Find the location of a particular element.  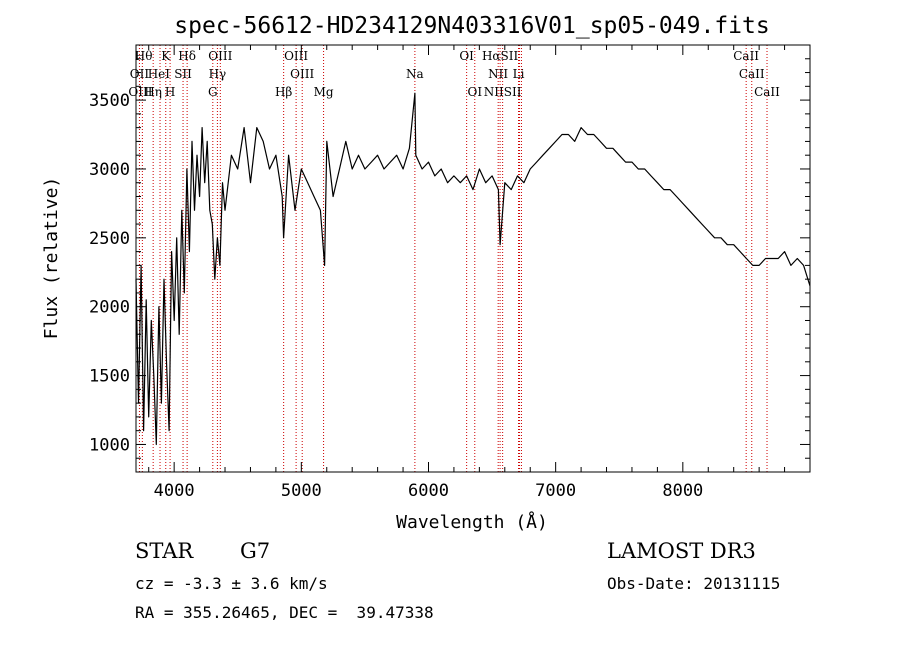

line-label-r2-7: NIISII is located at coordinates (503, 92).